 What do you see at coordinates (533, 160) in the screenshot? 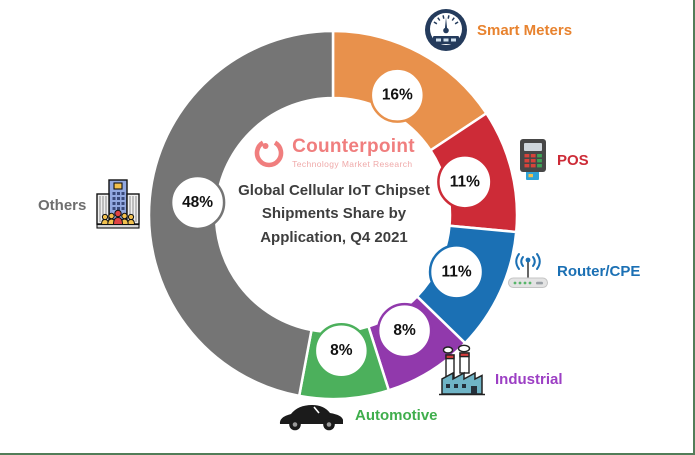
I see `pos-terminal-icon` at bounding box center [533, 160].